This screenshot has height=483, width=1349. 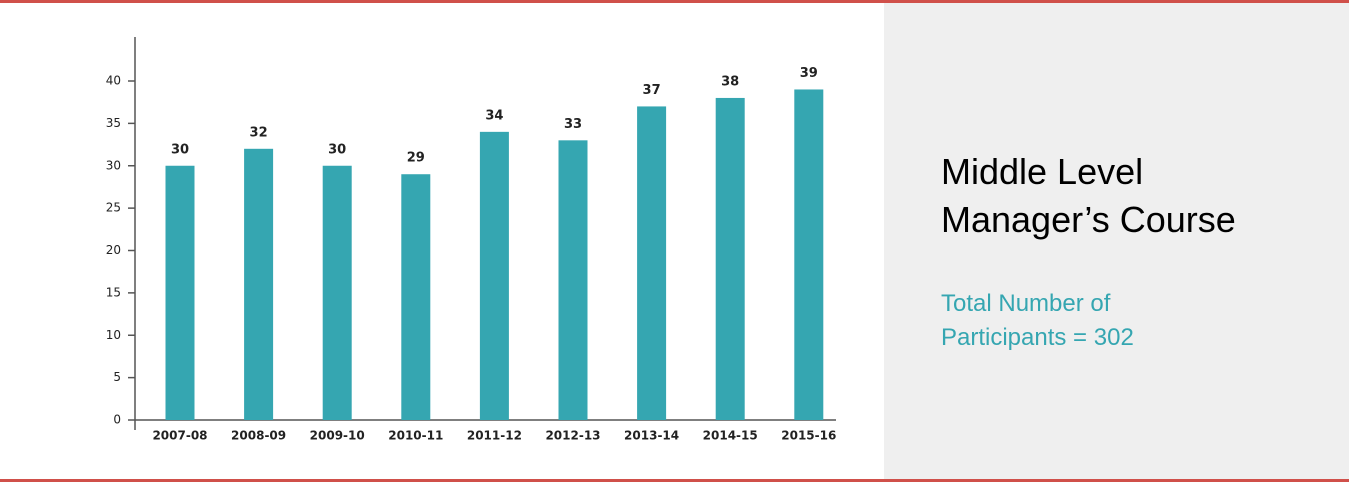 I want to click on y-tick-label: 0, so click(x=117, y=420).